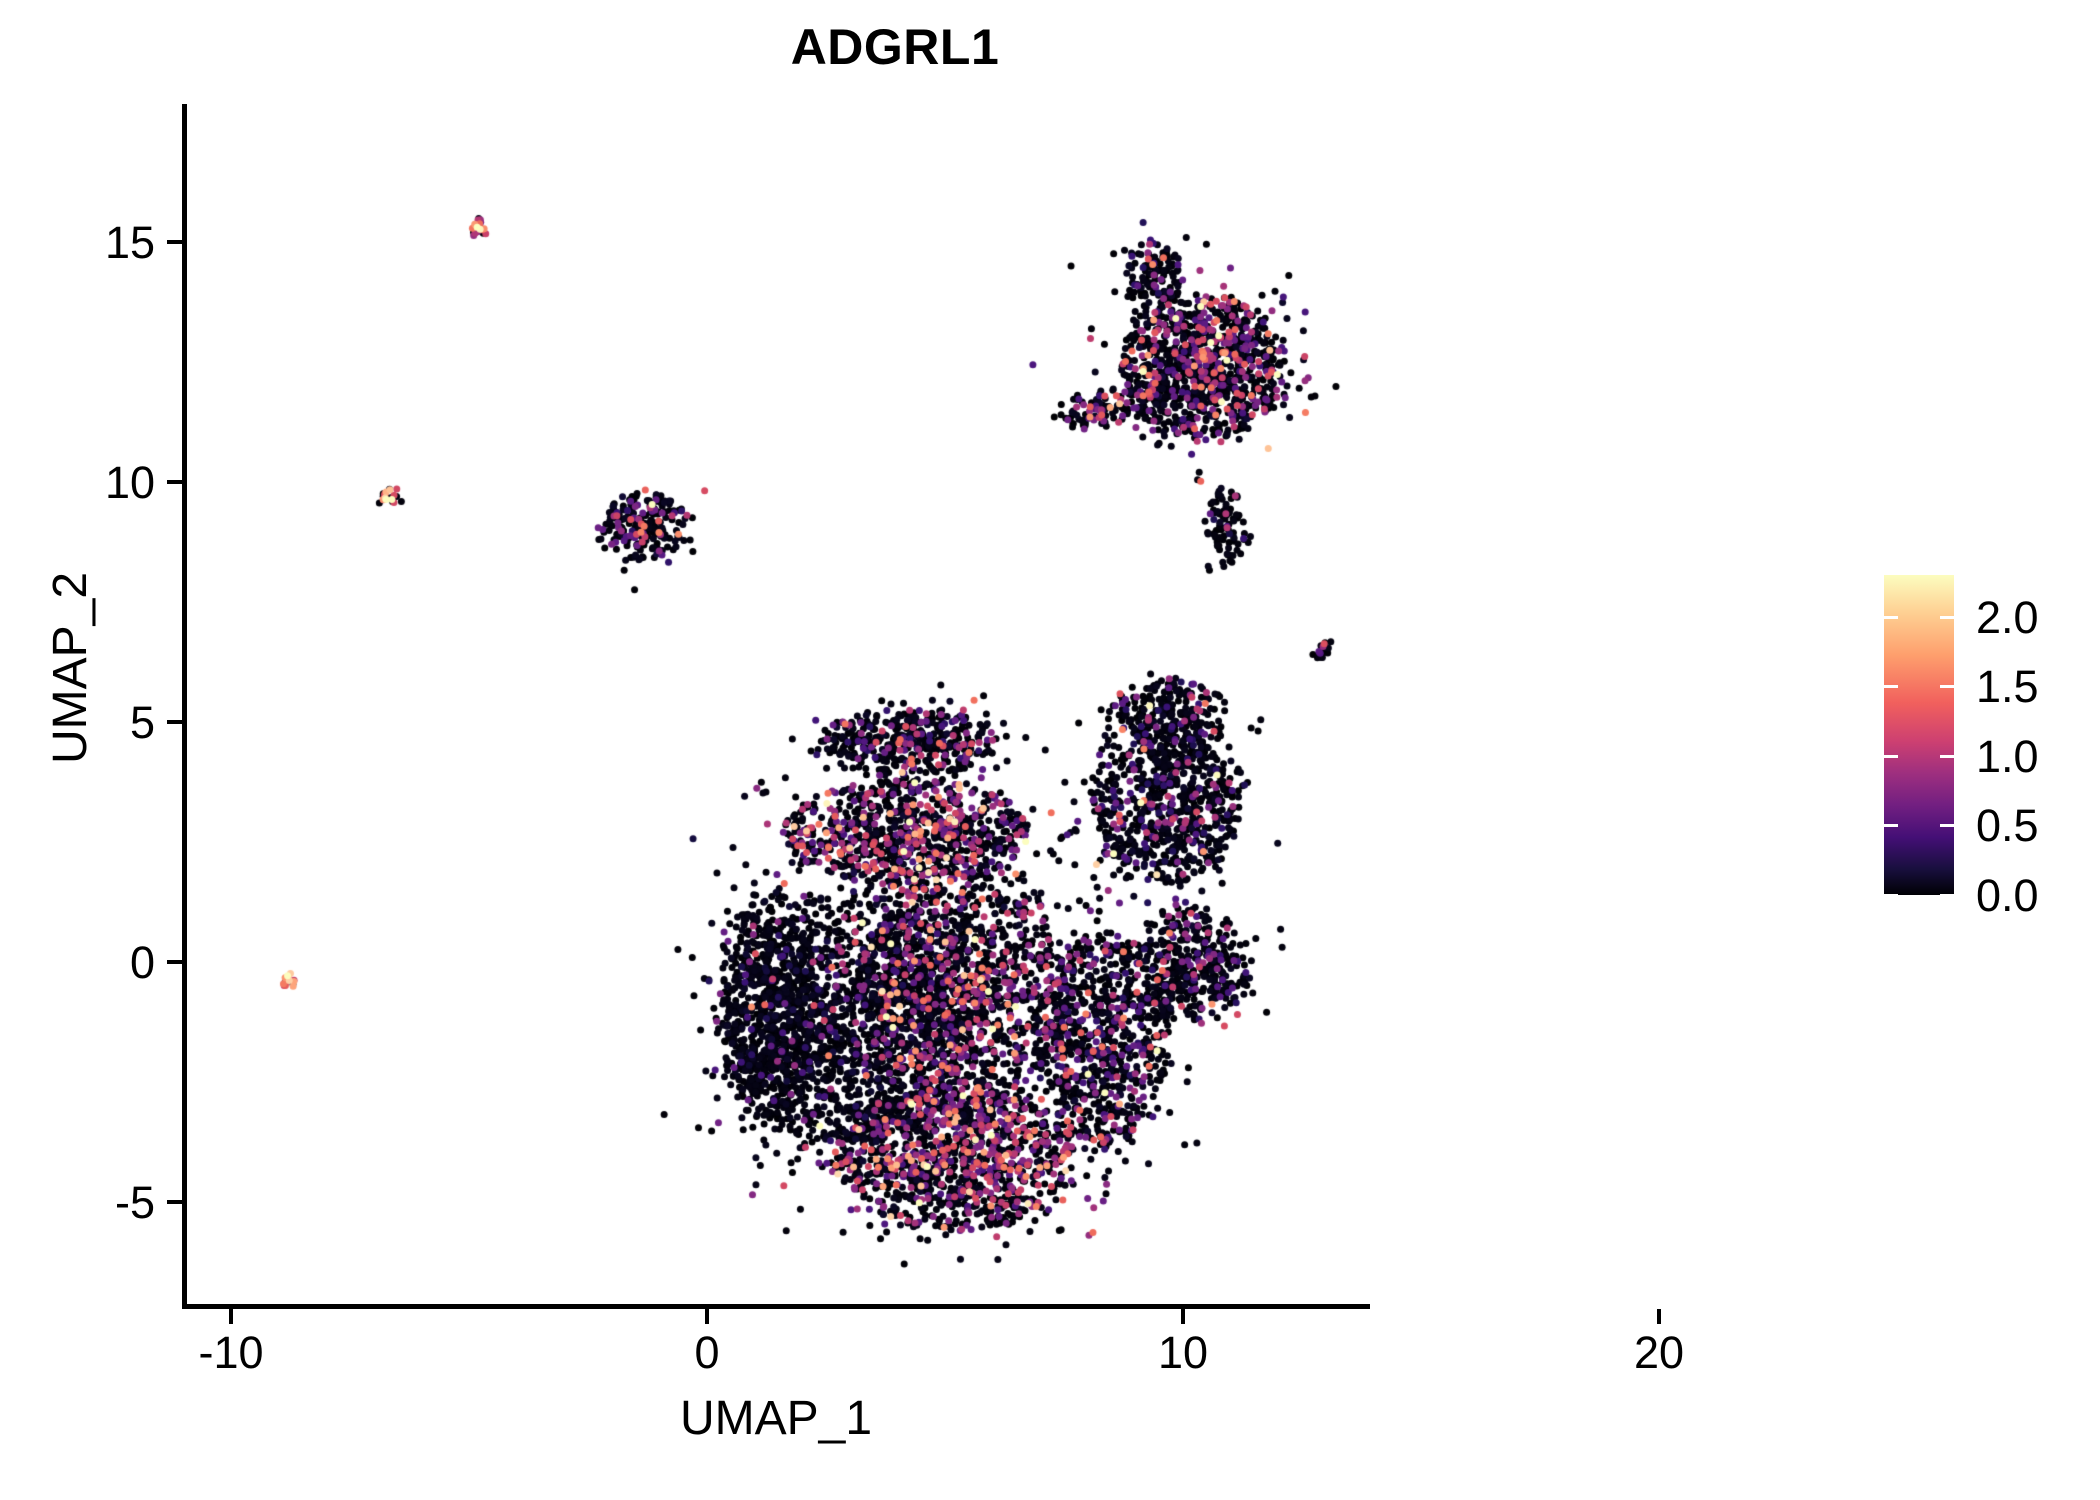  I want to click on colorbar-tick-0.0, so click(1919, 895).